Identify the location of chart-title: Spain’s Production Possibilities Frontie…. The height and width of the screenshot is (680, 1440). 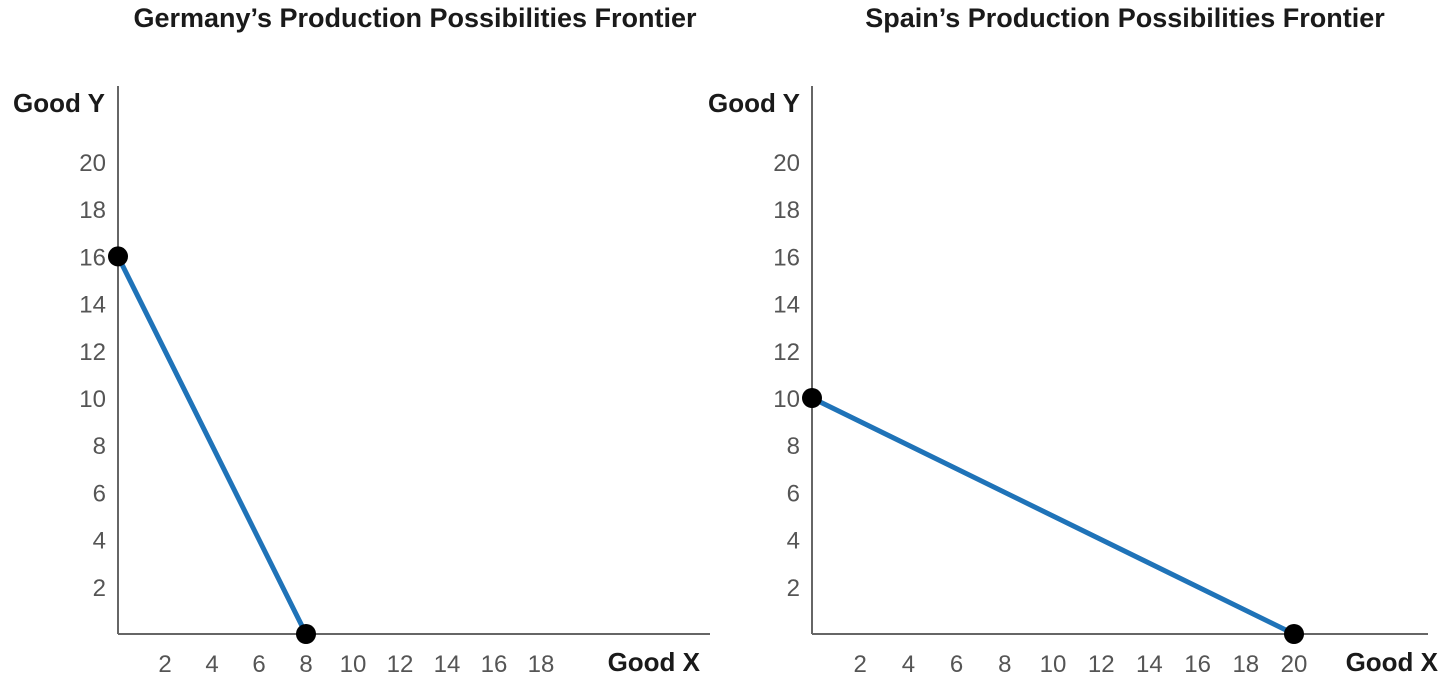
(1125, 18).